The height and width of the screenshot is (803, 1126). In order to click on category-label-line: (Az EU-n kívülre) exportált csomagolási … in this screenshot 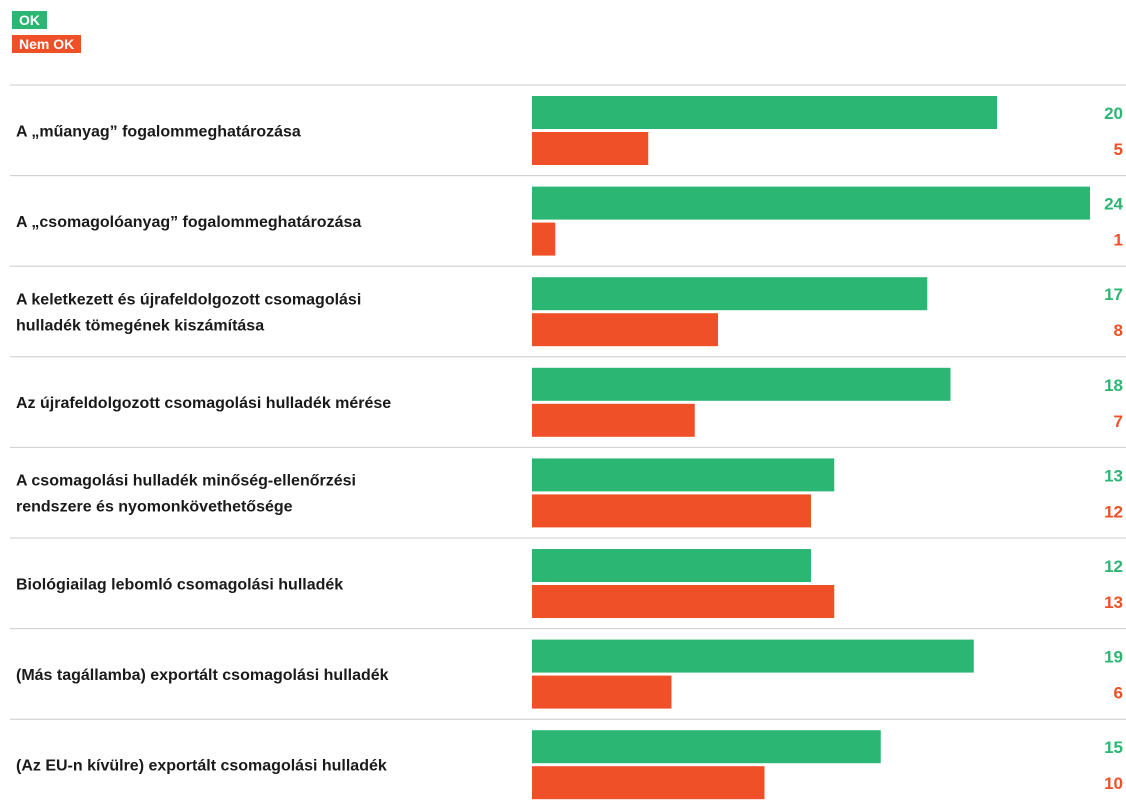, I will do `click(201, 766)`.